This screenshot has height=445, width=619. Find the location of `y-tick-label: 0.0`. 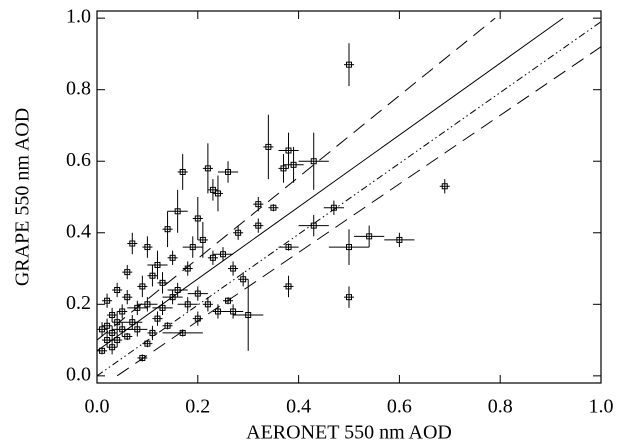

y-tick-label: 0.0 is located at coordinates (78, 374).